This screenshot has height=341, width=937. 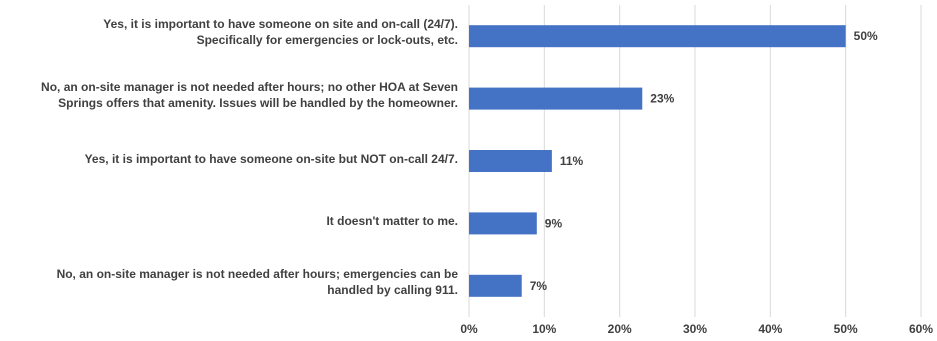 What do you see at coordinates (392, 289) in the screenshot?
I see `category-label-line: handled by calling 911.` at bounding box center [392, 289].